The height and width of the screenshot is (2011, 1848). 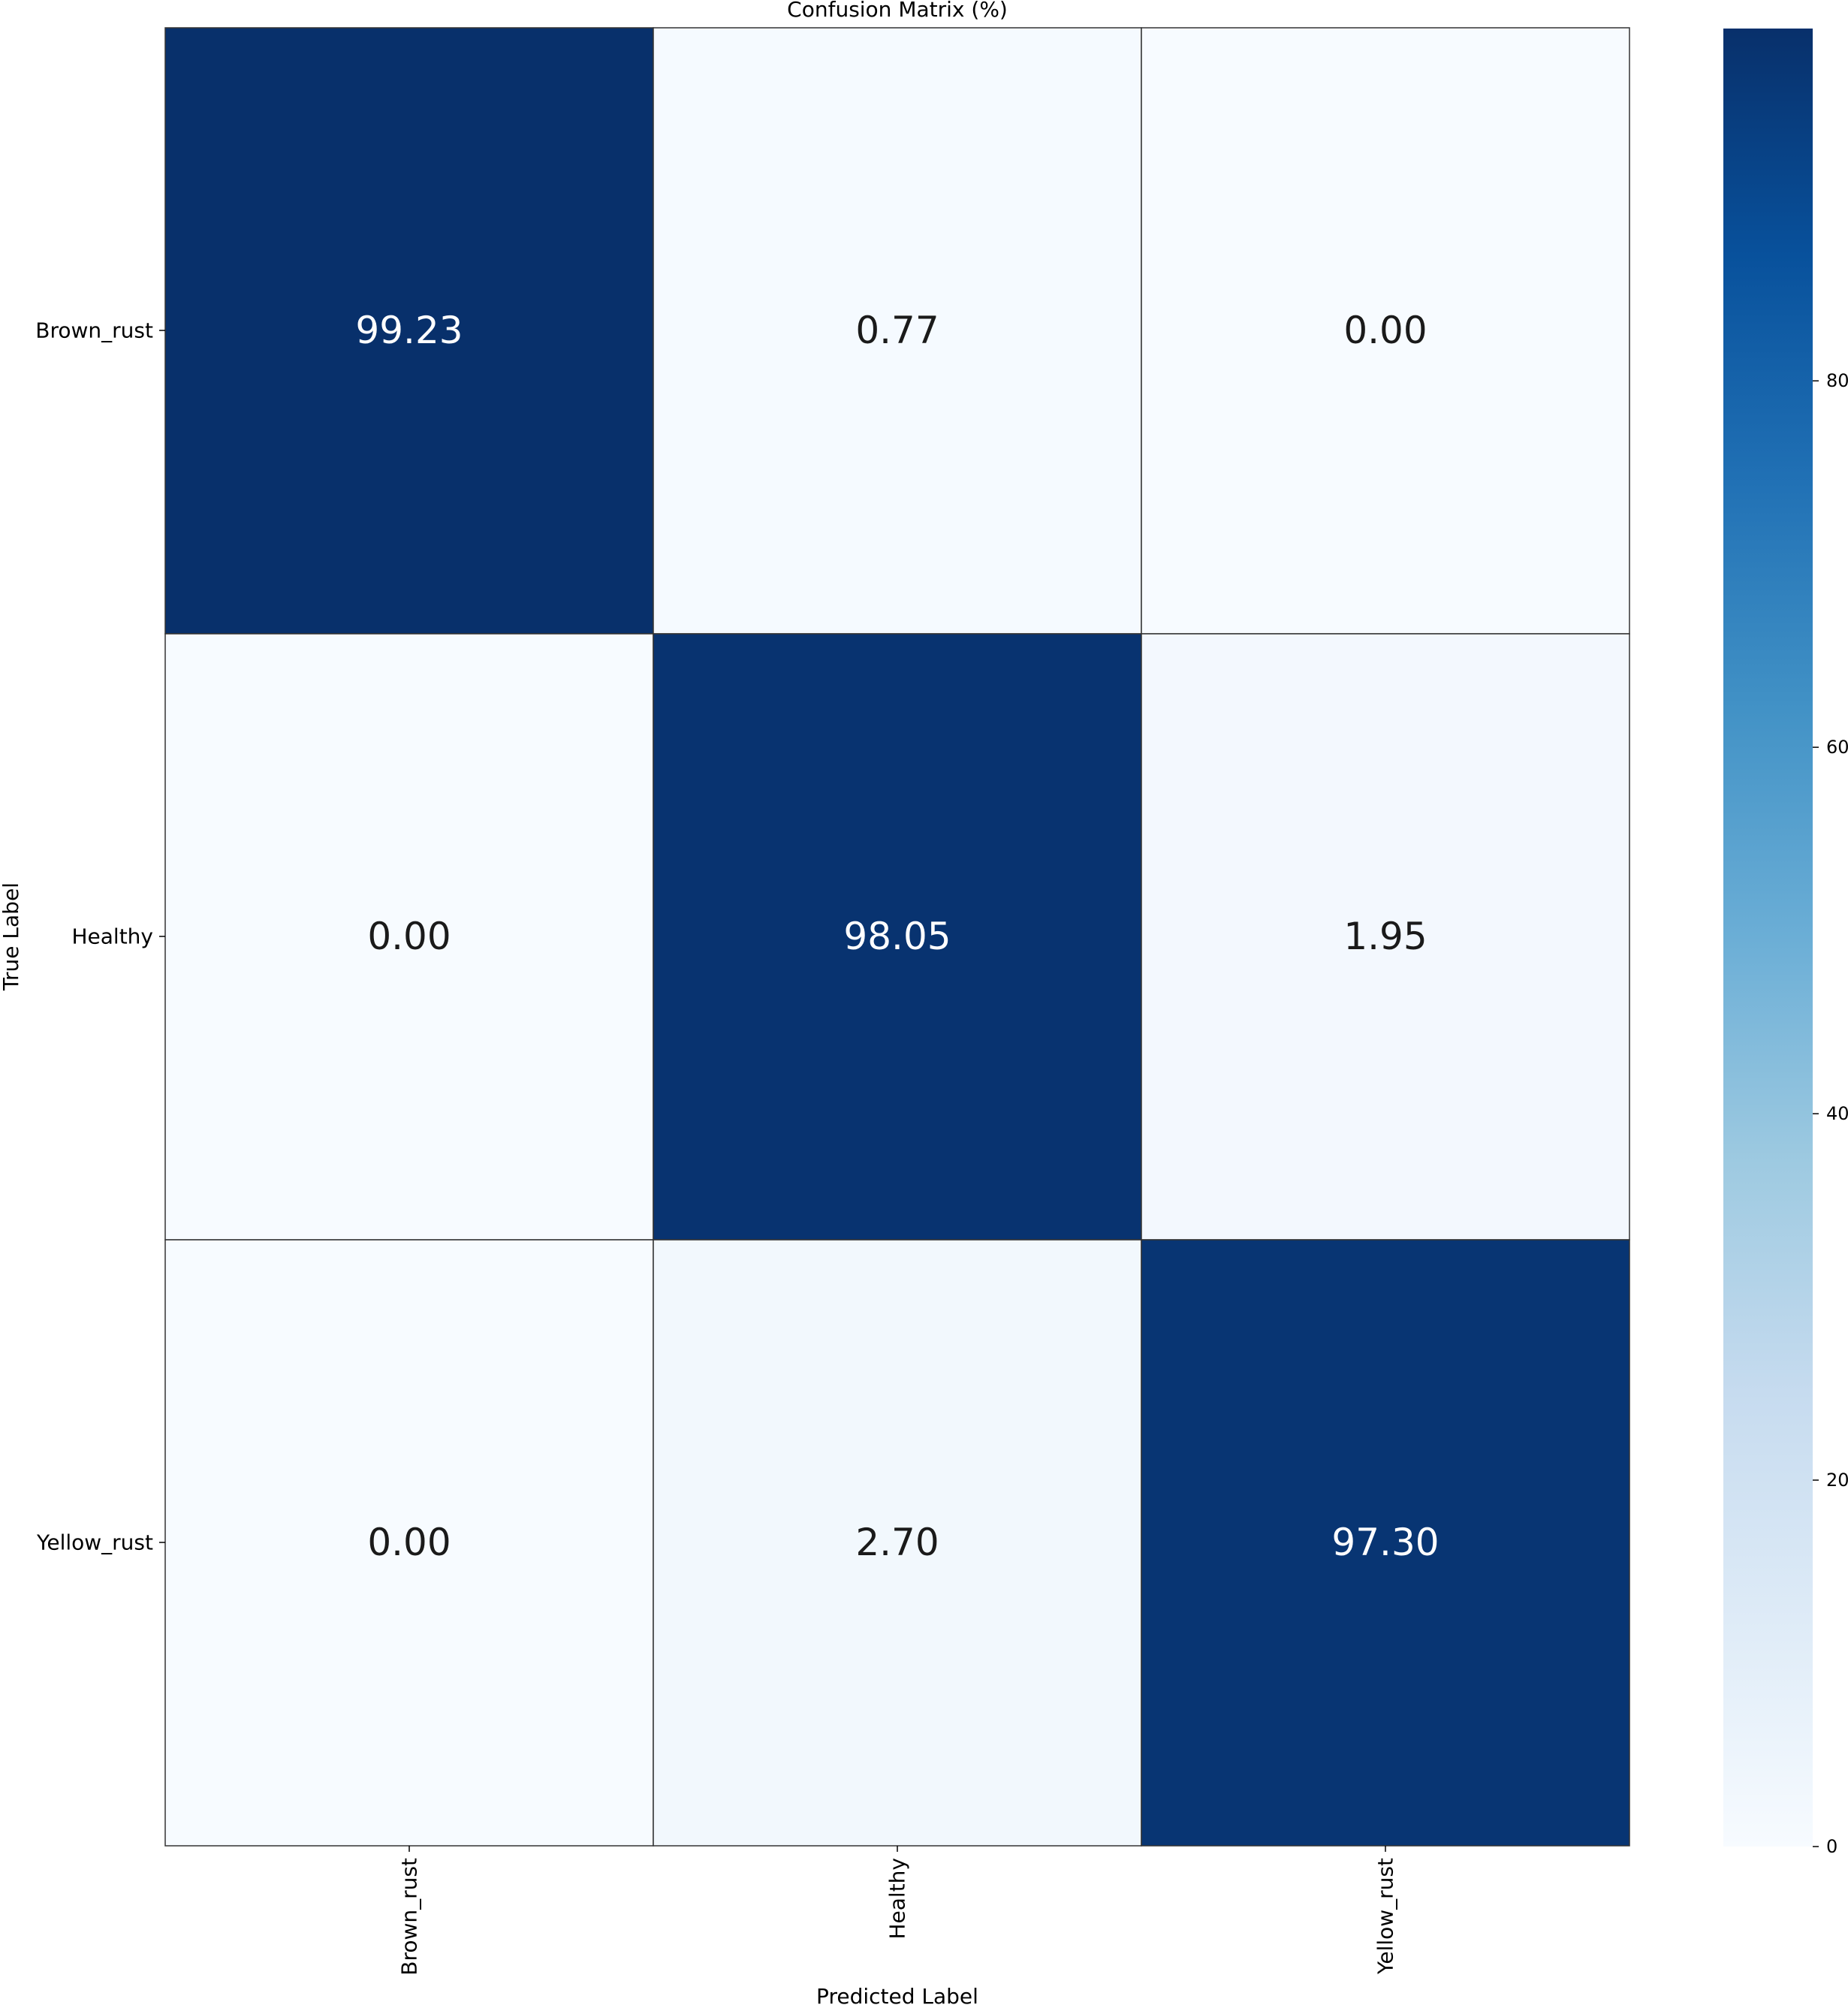 What do you see at coordinates (112, 936) in the screenshot?
I see `y-tick-label: Healthy` at bounding box center [112, 936].